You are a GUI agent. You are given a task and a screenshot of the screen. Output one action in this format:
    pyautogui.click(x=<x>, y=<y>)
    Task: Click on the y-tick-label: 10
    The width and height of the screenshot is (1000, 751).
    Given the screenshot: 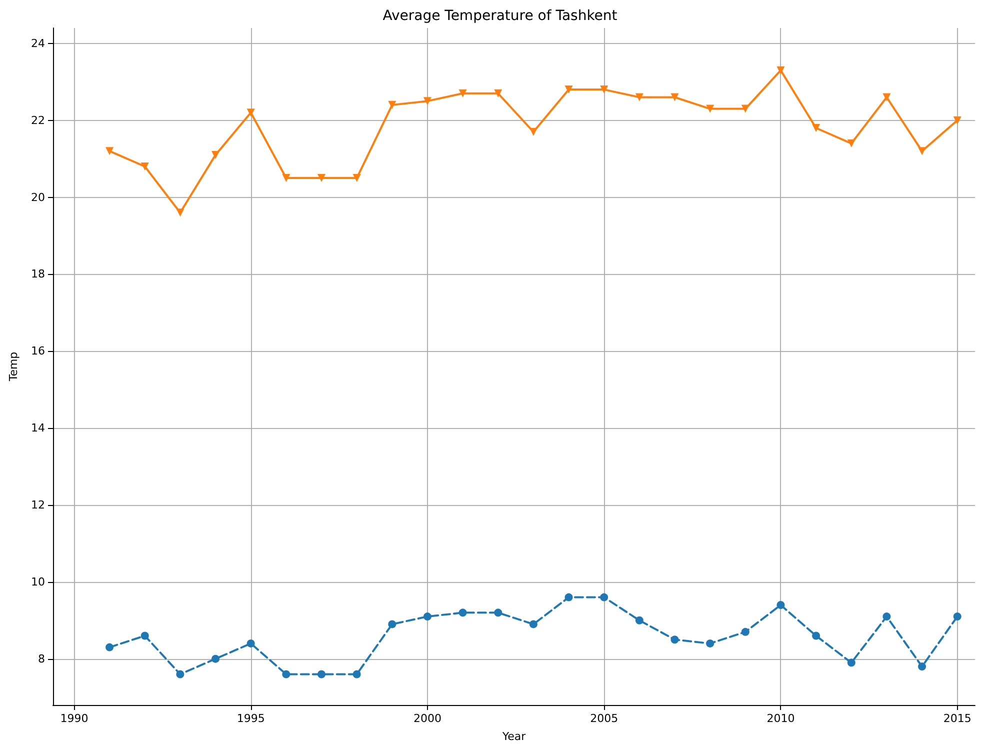 What is the action you would take?
    pyautogui.click(x=38, y=581)
    